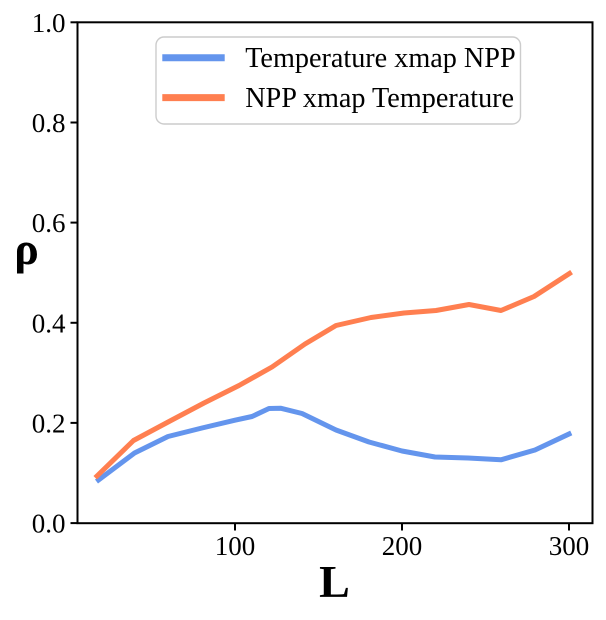 The height and width of the screenshot is (620, 606). Describe the element at coordinates (49, 223) in the screenshot. I see `svg-text: 0.6` at that location.